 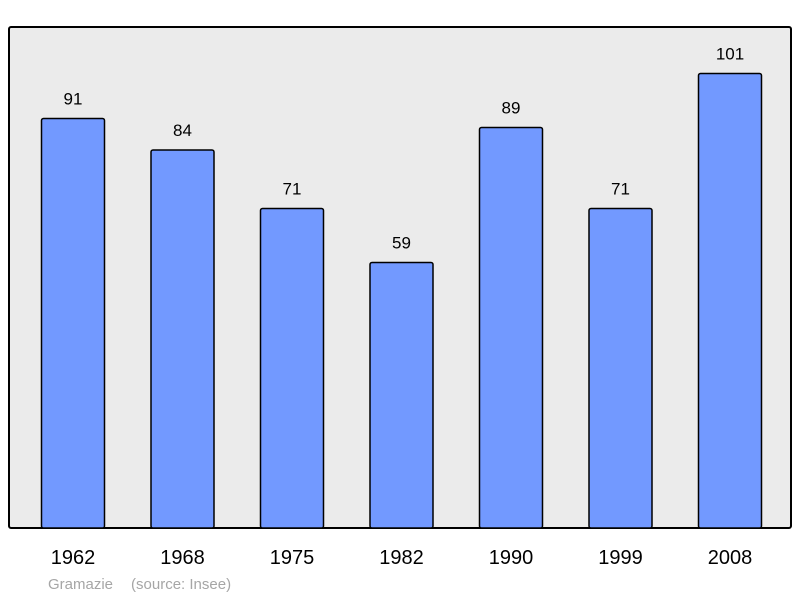 What do you see at coordinates (730, 54) in the screenshot?
I see `value-label-2008: 101` at bounding box center [730, 54].